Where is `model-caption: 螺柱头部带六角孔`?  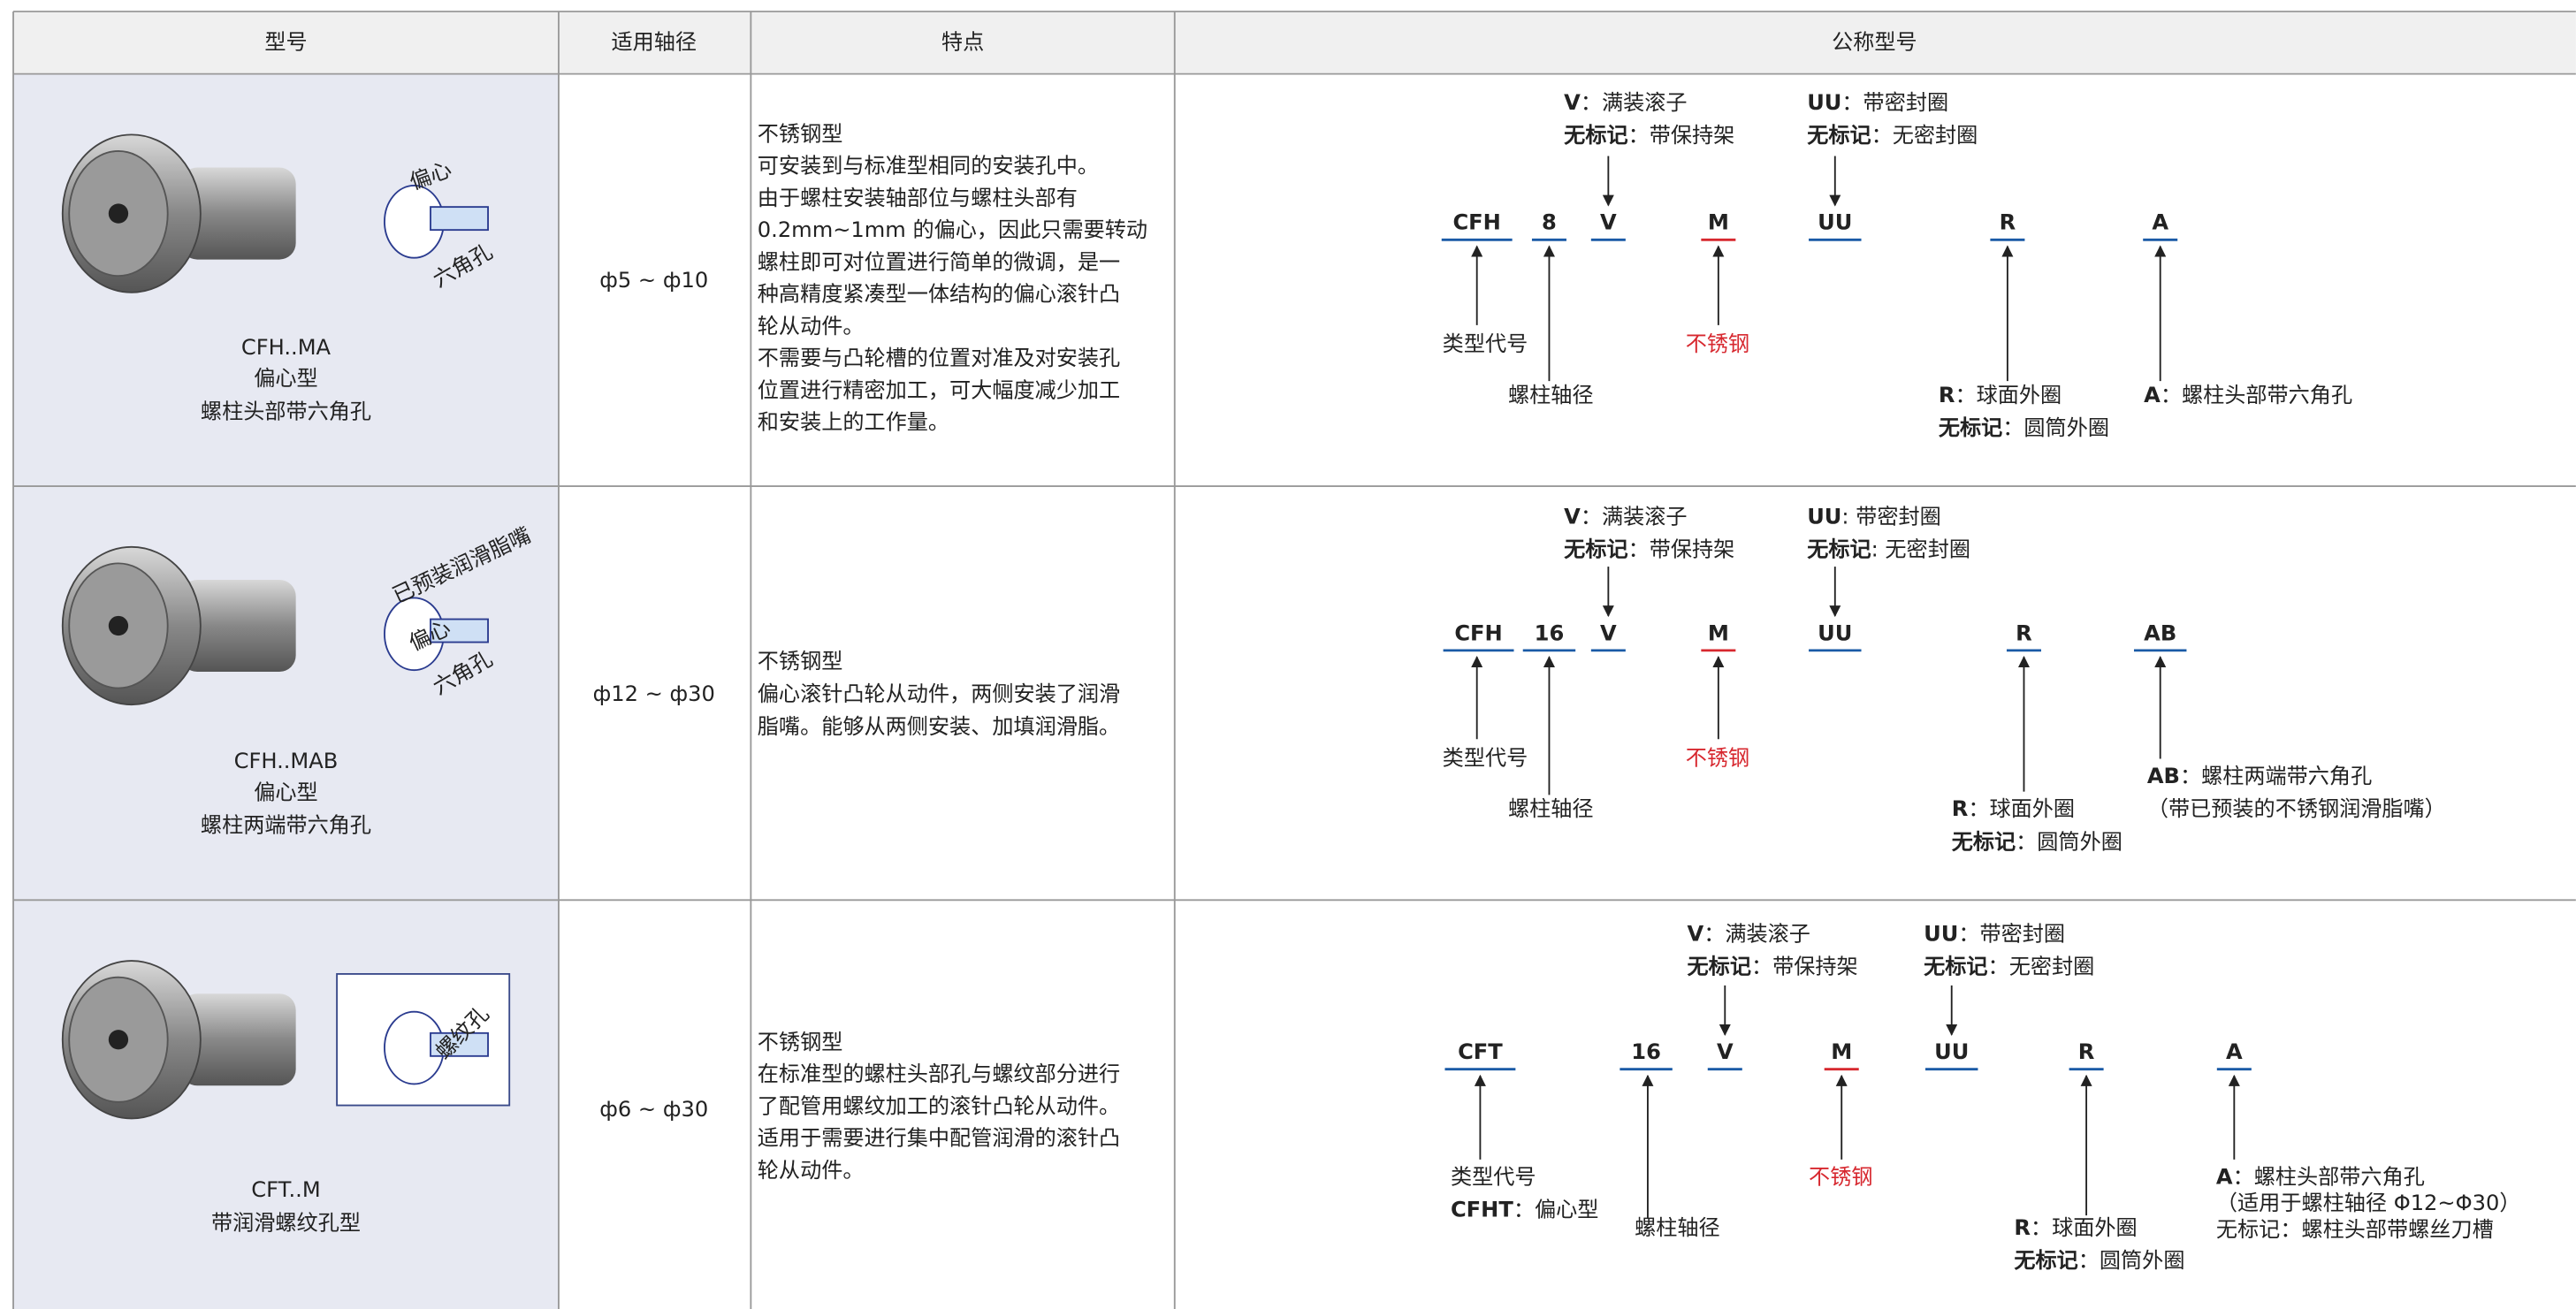
model-caption: 螺柱头部带六角孔 is located at coordinates (286, 411).